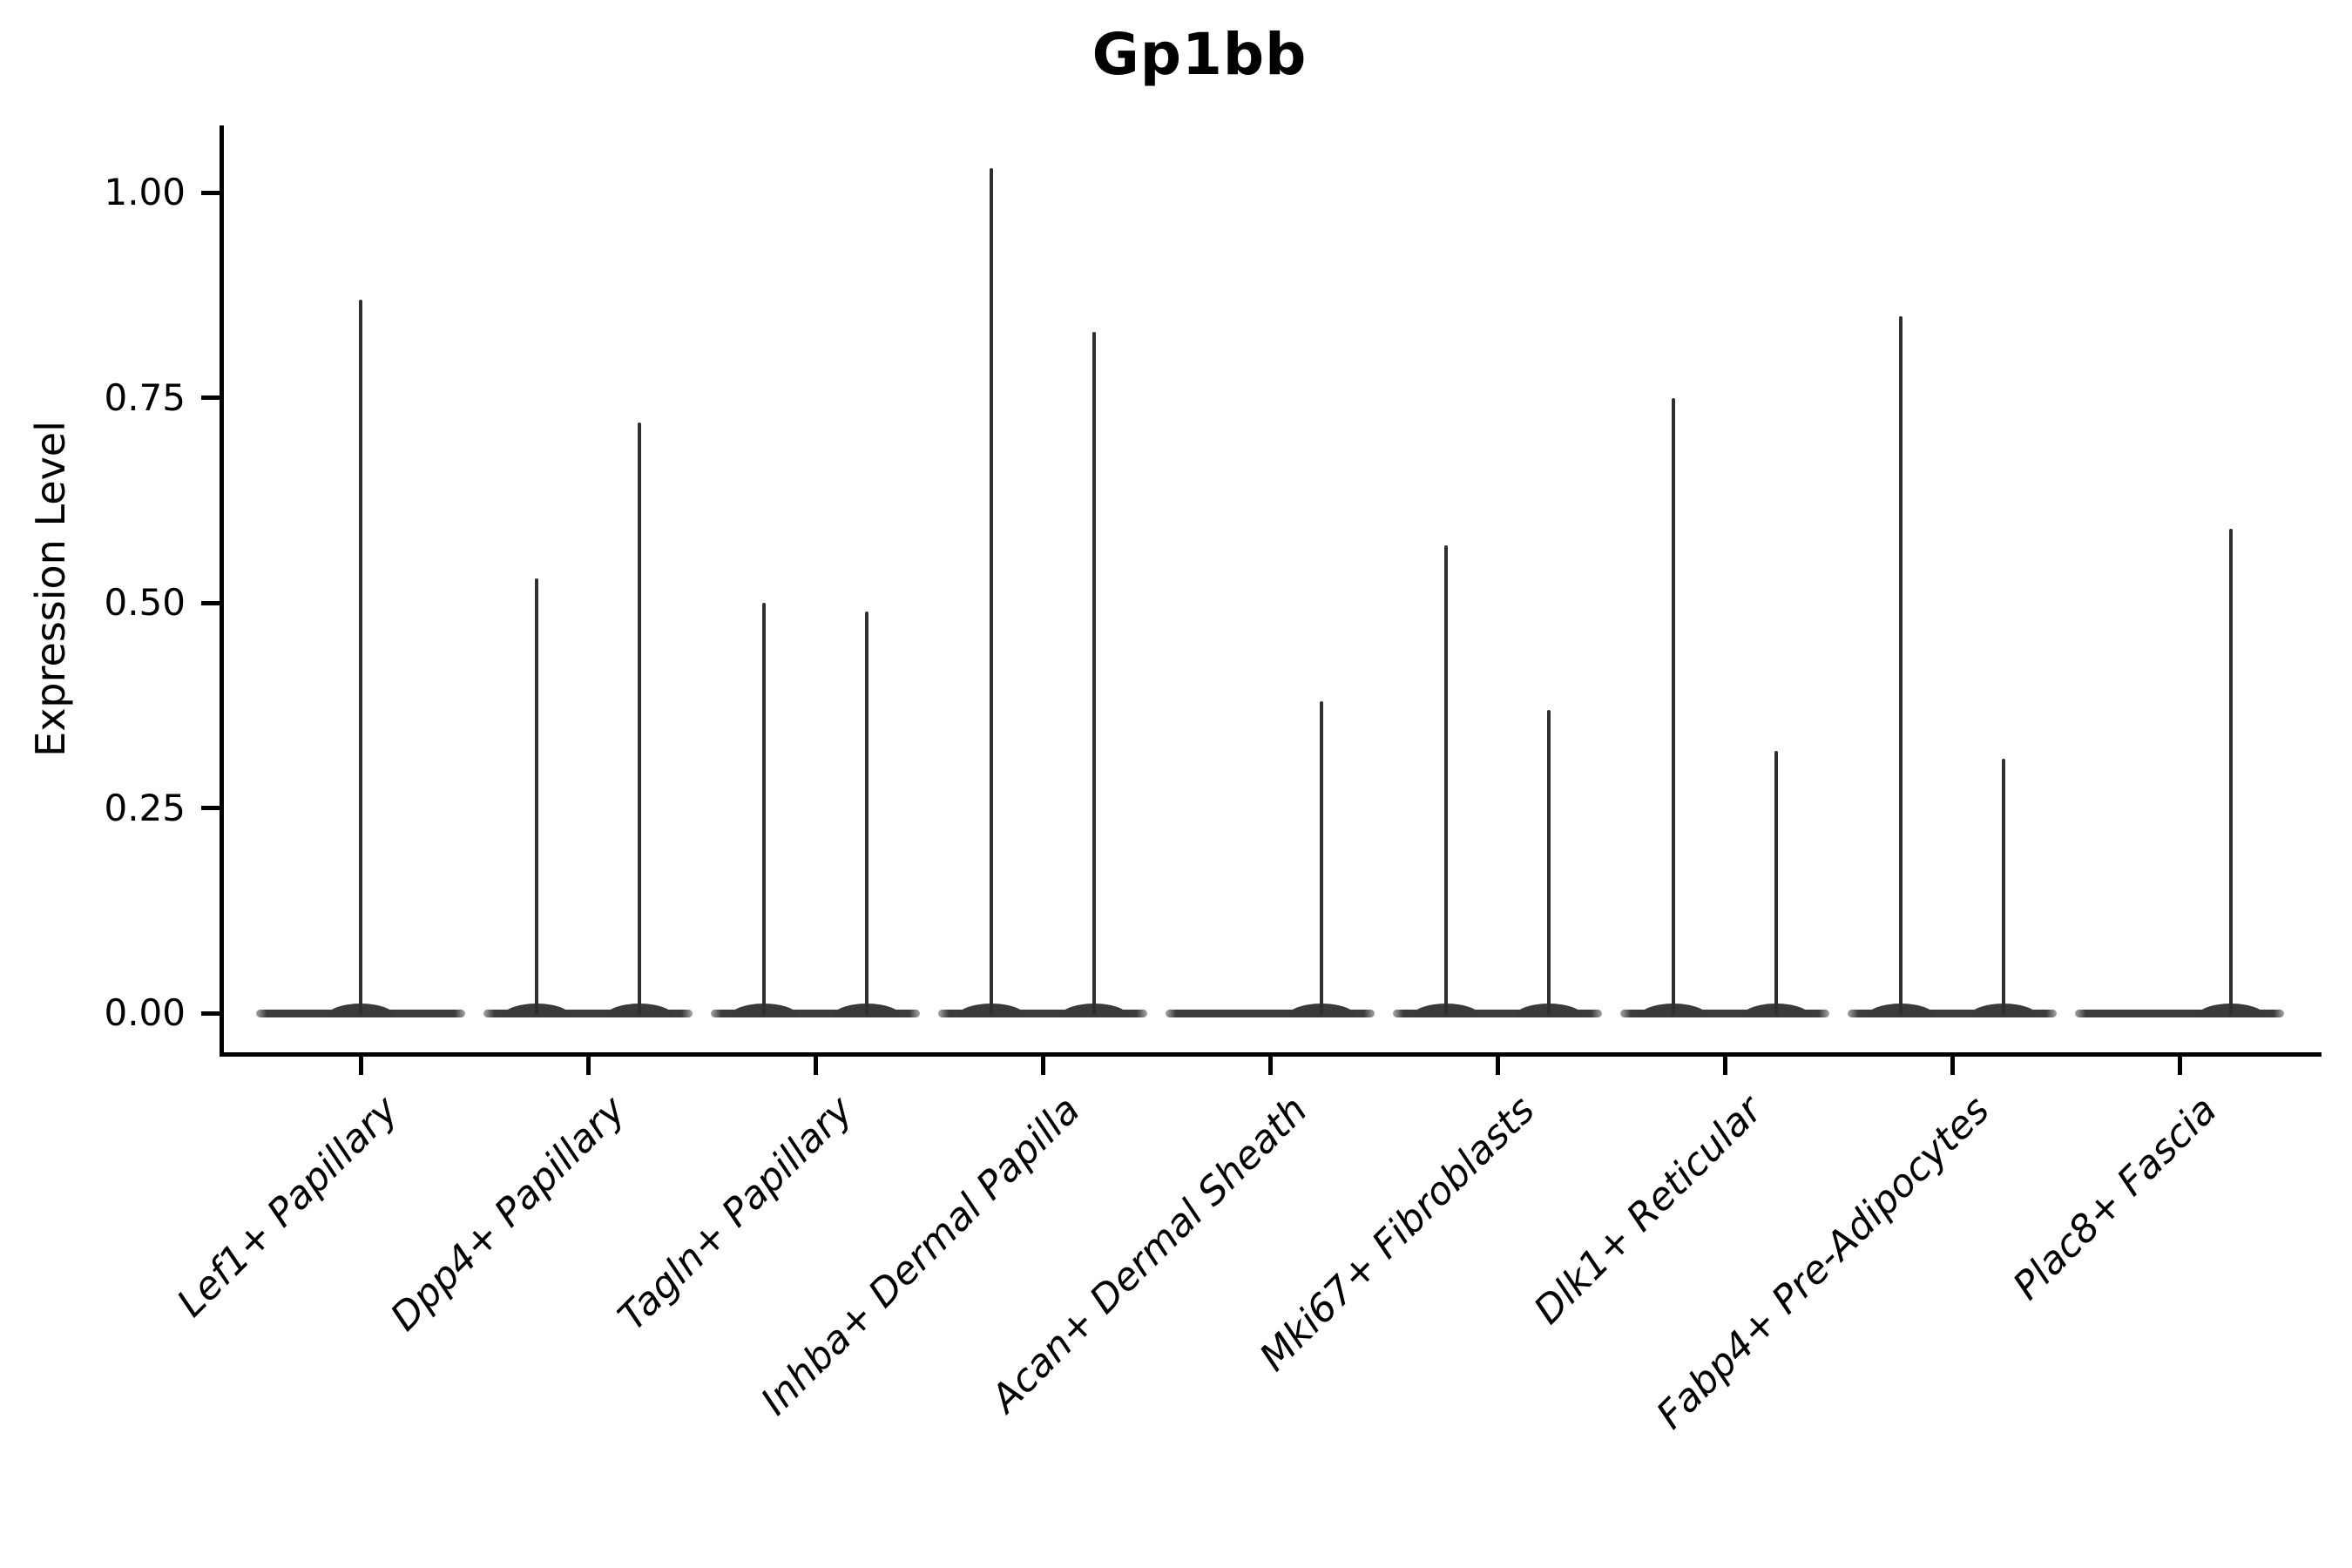  Describe the element at coordinates (222, 591) in the screenshot. I see `left-spine` at that location.